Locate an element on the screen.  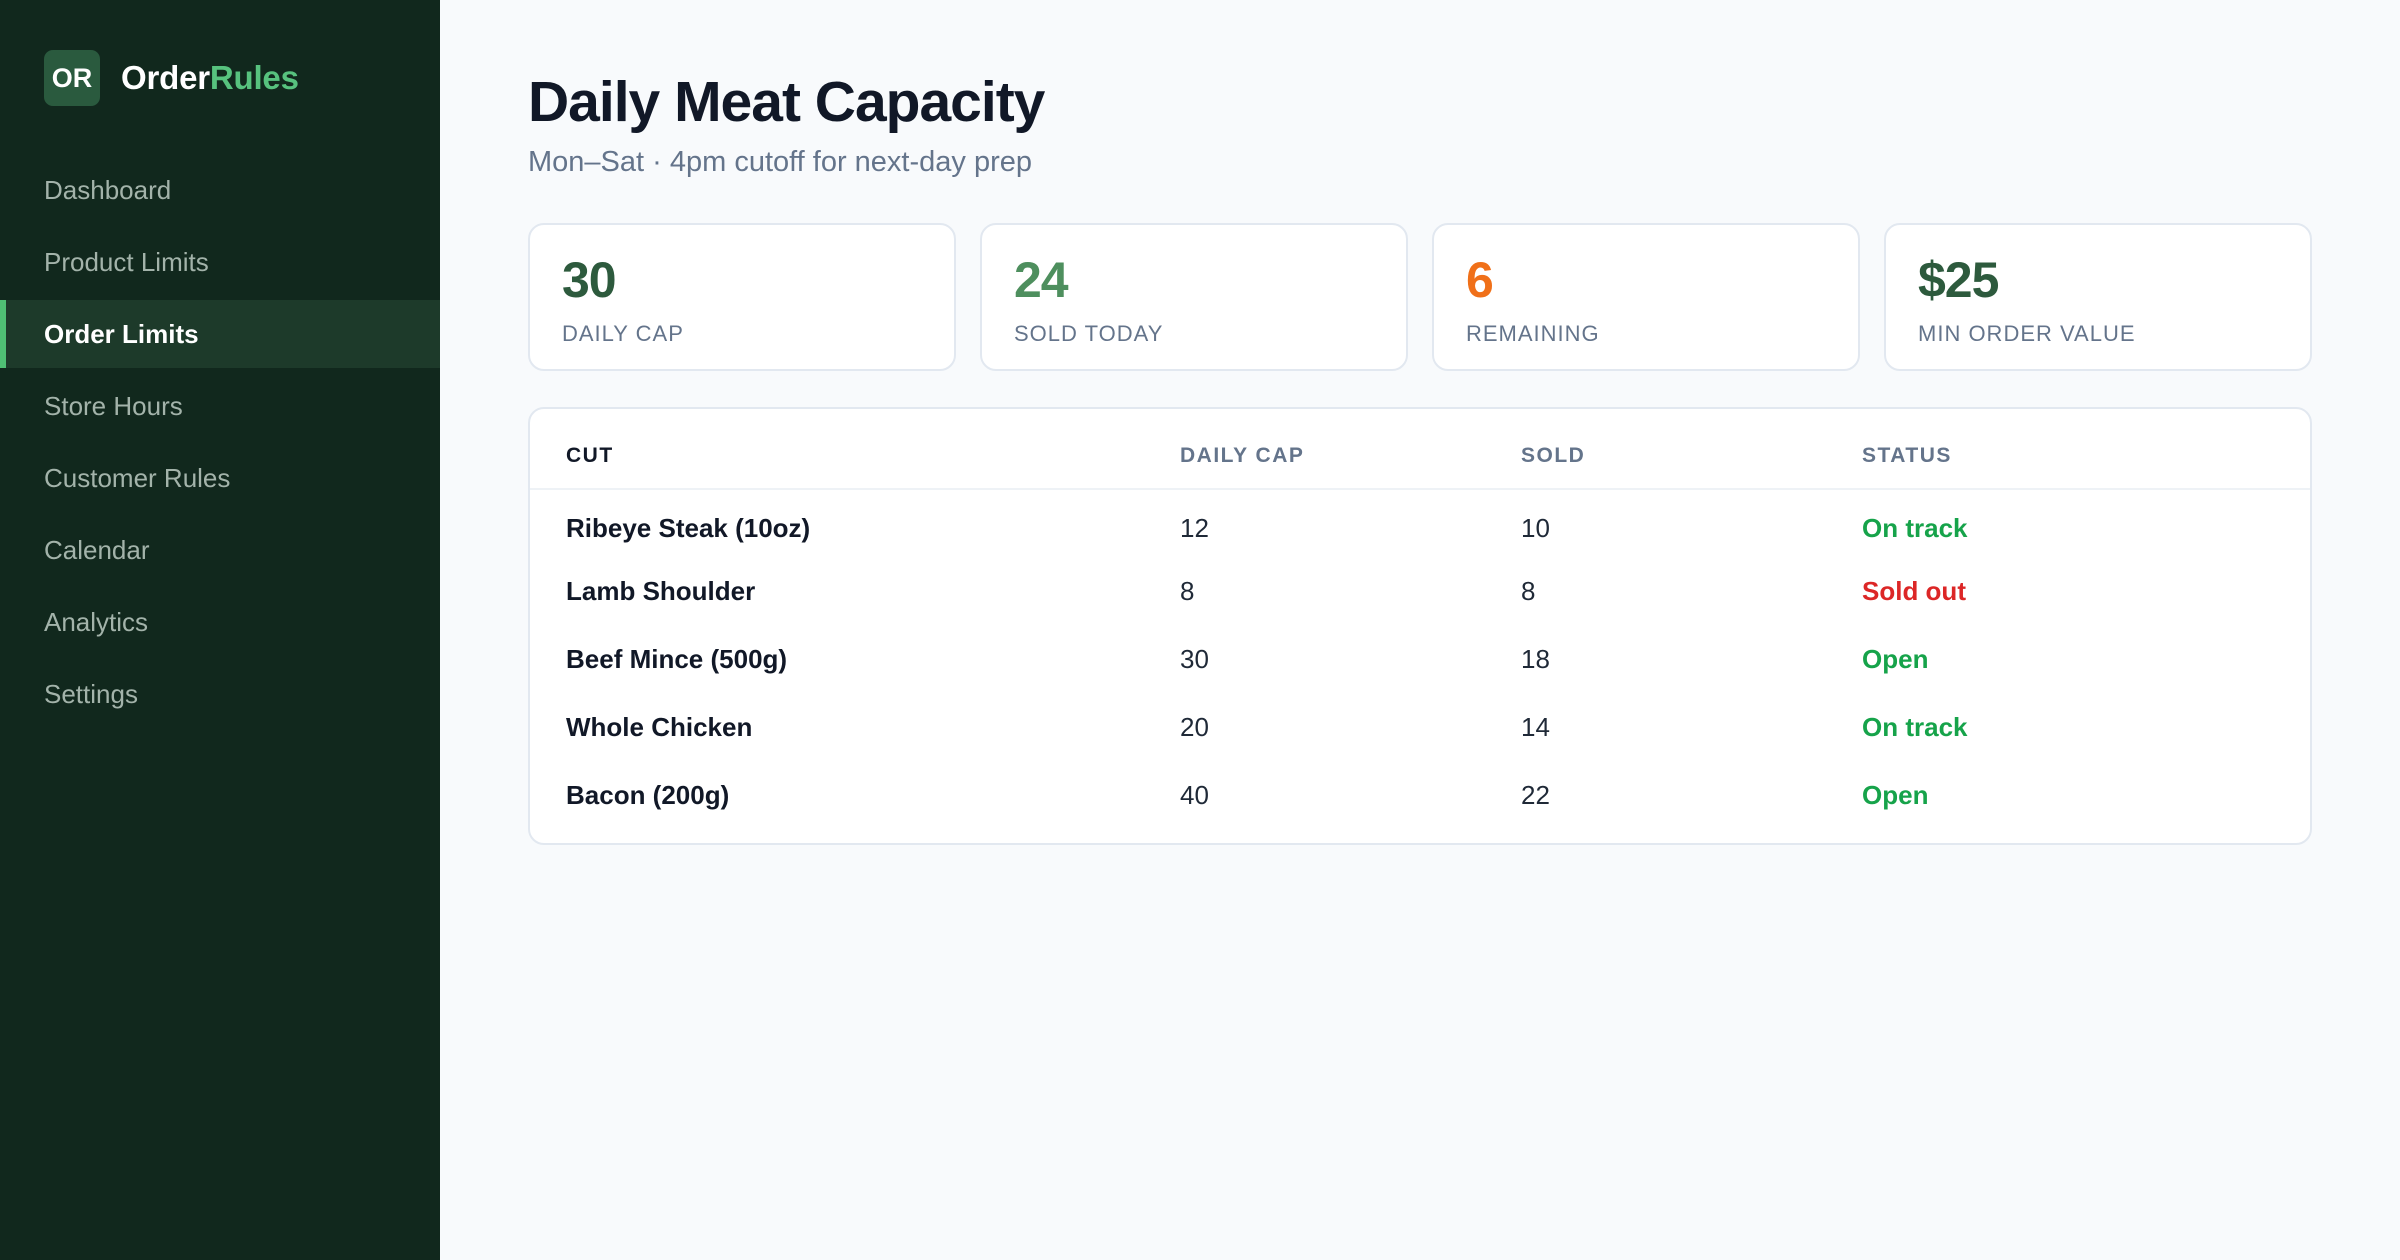
cell-daily-cap: 30 is located at coordinates (1194, 658).